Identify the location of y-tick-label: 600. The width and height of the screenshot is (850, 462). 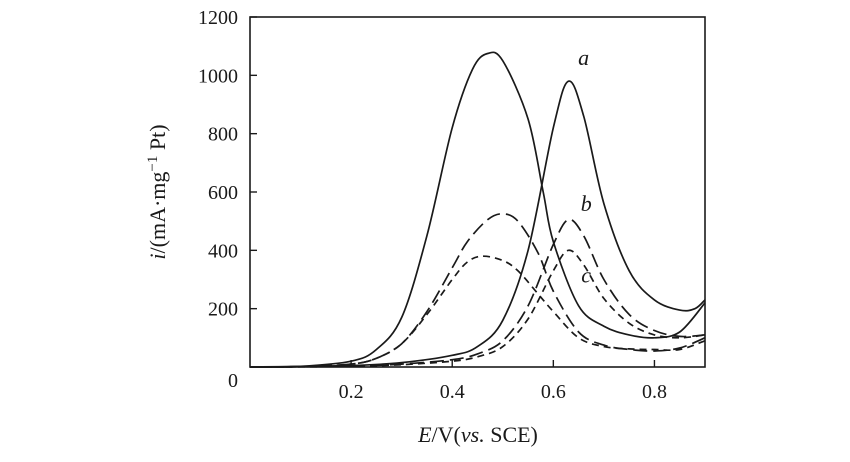
(223, 193).